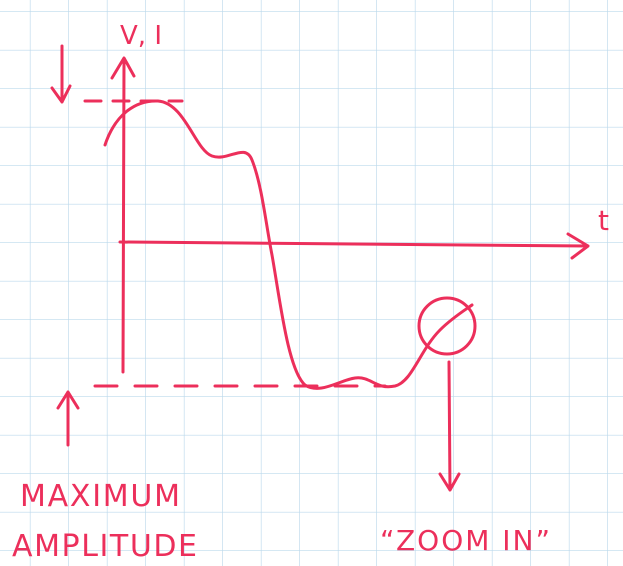 The image size is (623, 566). Describe the element at coordinates (354, 246) in the screenshot. I see `x-axis` at that location.